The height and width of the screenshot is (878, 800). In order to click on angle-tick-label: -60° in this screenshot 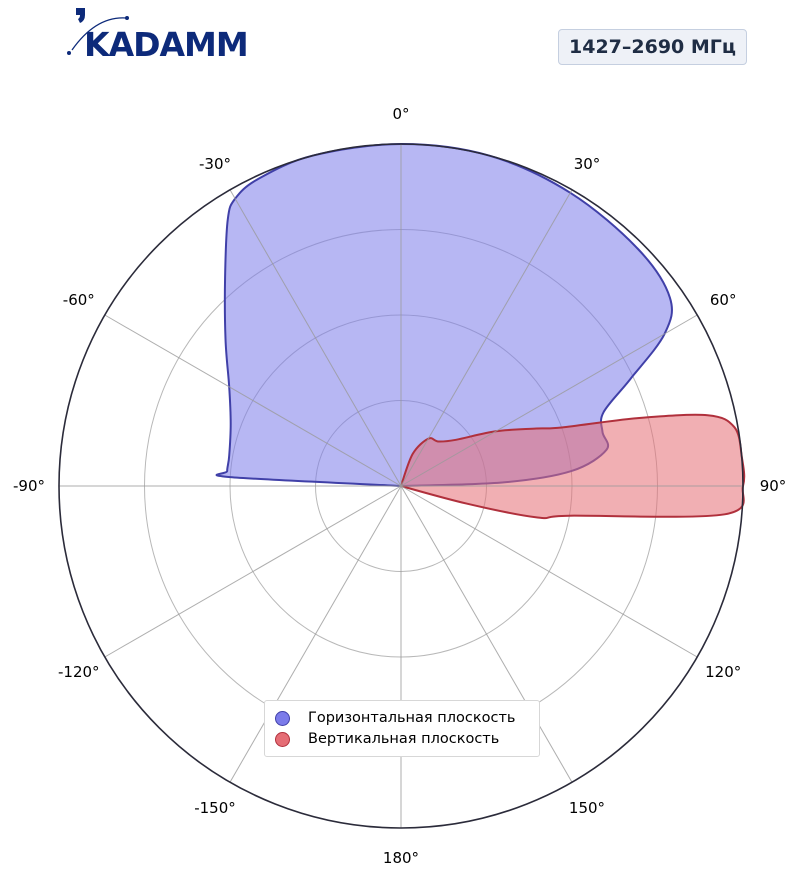, I will do `click(79, 300)`.